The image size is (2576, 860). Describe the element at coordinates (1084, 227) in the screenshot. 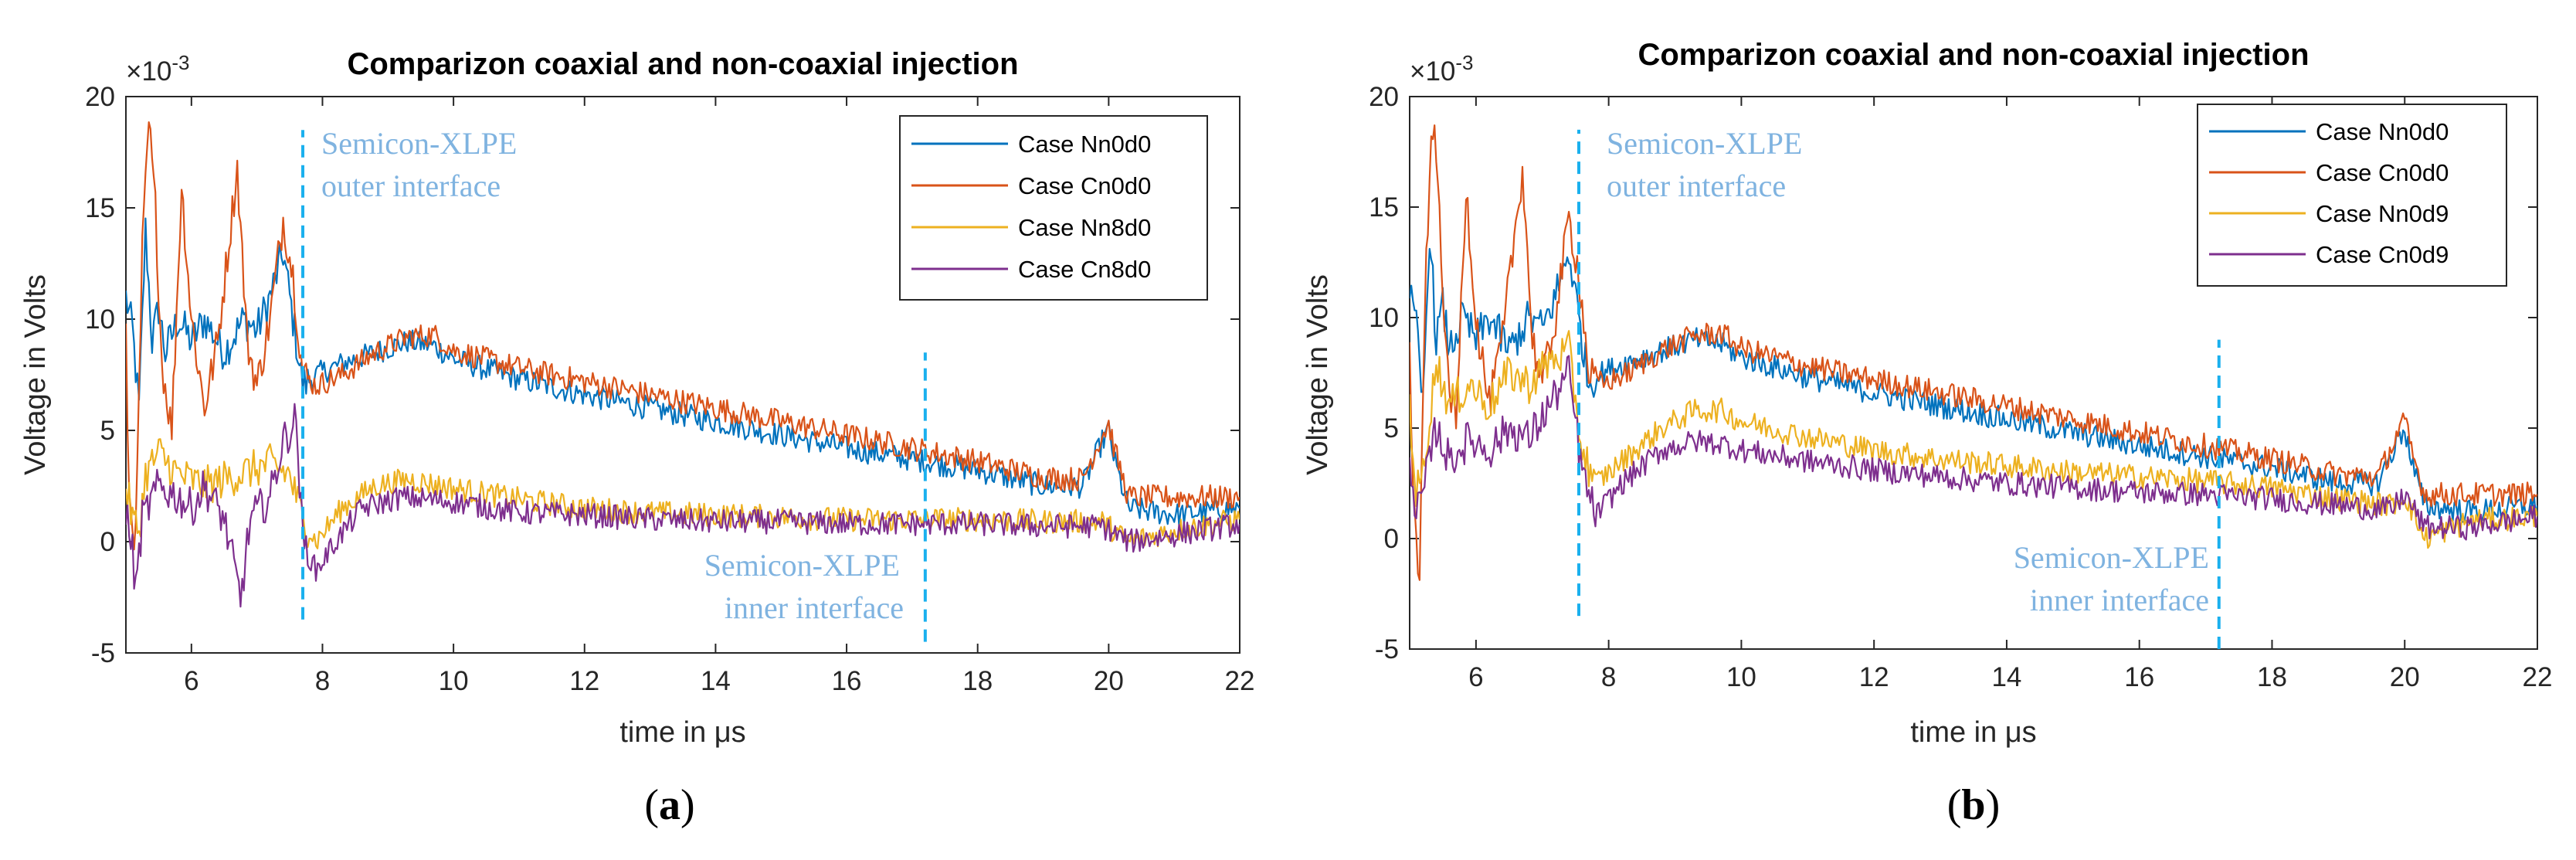

I see `legend-entry-a-2: Case Nn8d0` at that location.